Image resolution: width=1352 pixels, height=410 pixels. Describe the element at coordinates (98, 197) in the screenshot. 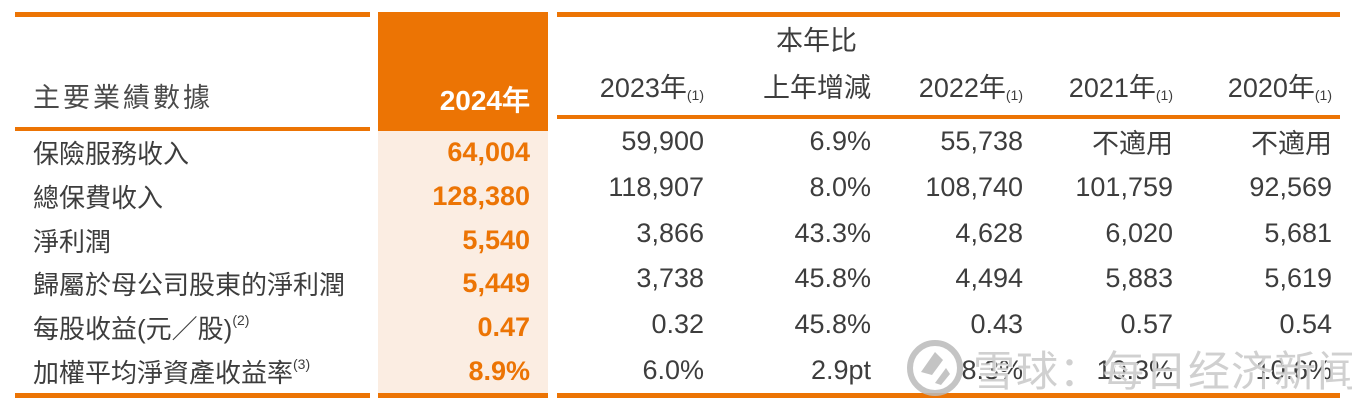

I see `row-label-total-premium-income: 總保費收入` at that location.